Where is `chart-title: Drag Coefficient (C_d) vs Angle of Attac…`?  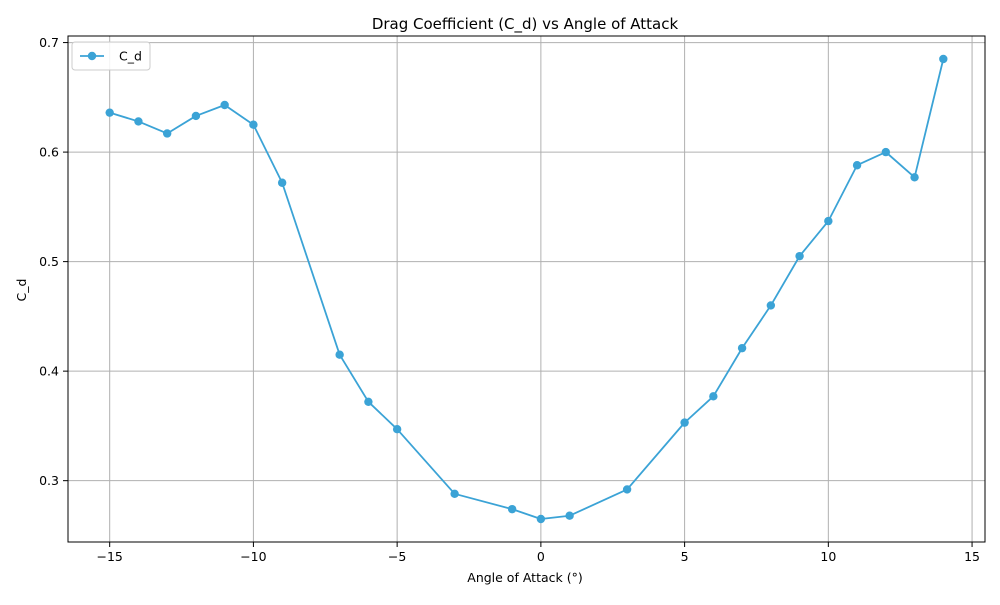
chart-title: Drag Coefficient (C_d) vs Angle of Attac… is located at coordinates (525, 24).